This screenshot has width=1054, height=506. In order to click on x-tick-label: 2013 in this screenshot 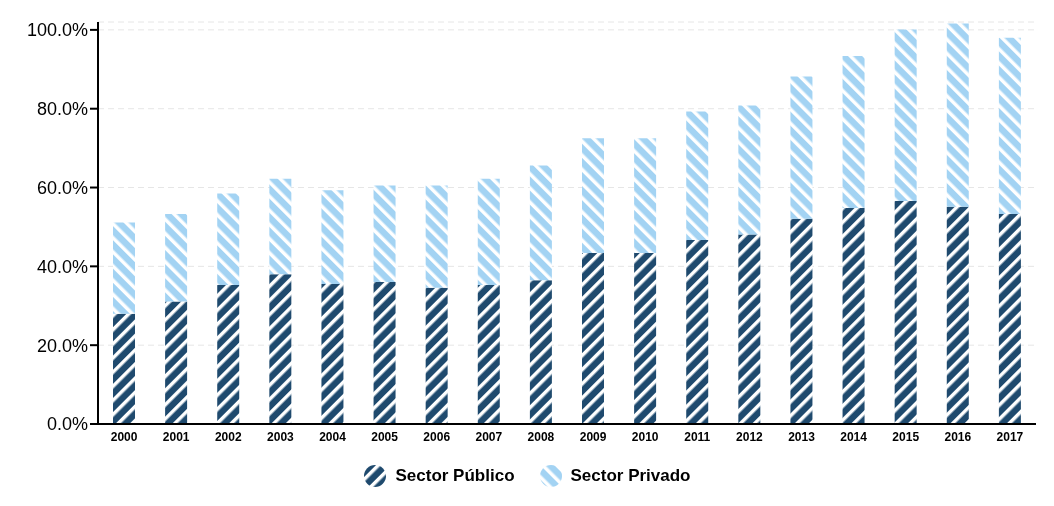, I will do `click(802, 436)`.